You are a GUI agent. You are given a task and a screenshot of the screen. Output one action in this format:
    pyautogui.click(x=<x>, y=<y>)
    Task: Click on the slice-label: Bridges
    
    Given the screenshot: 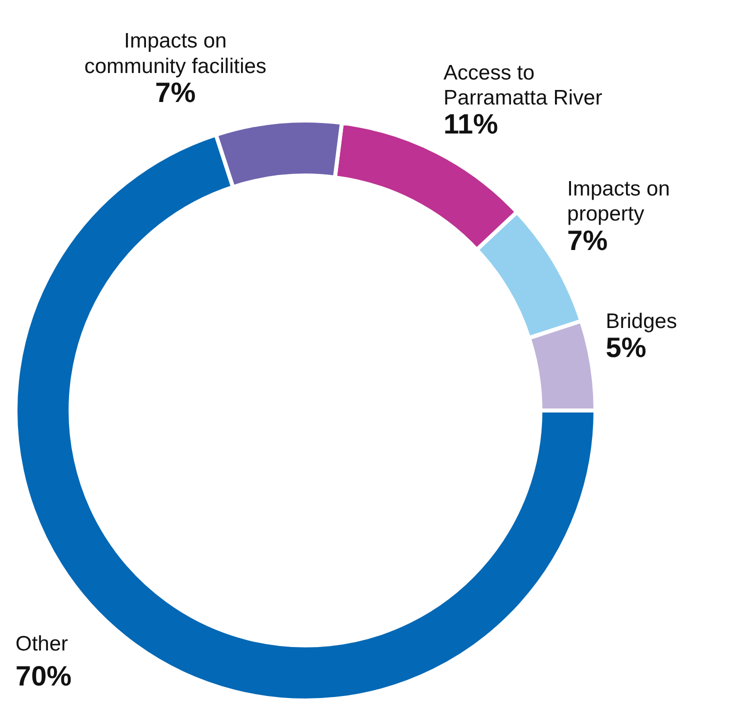 What is the action you would take?
    pyautogui.click(x=641, y=321)
    